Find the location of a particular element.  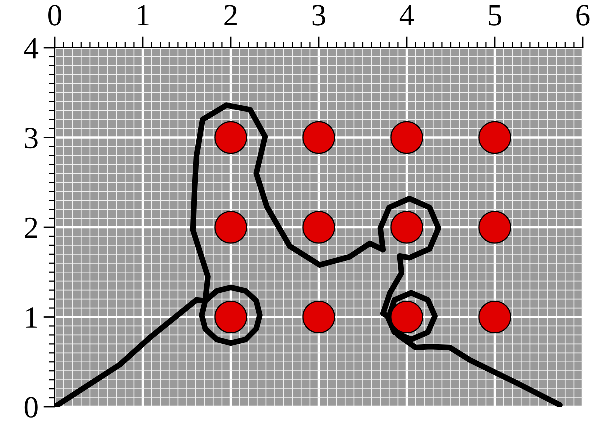

x-tick-label: 6 is located at coordinates (583, 15).